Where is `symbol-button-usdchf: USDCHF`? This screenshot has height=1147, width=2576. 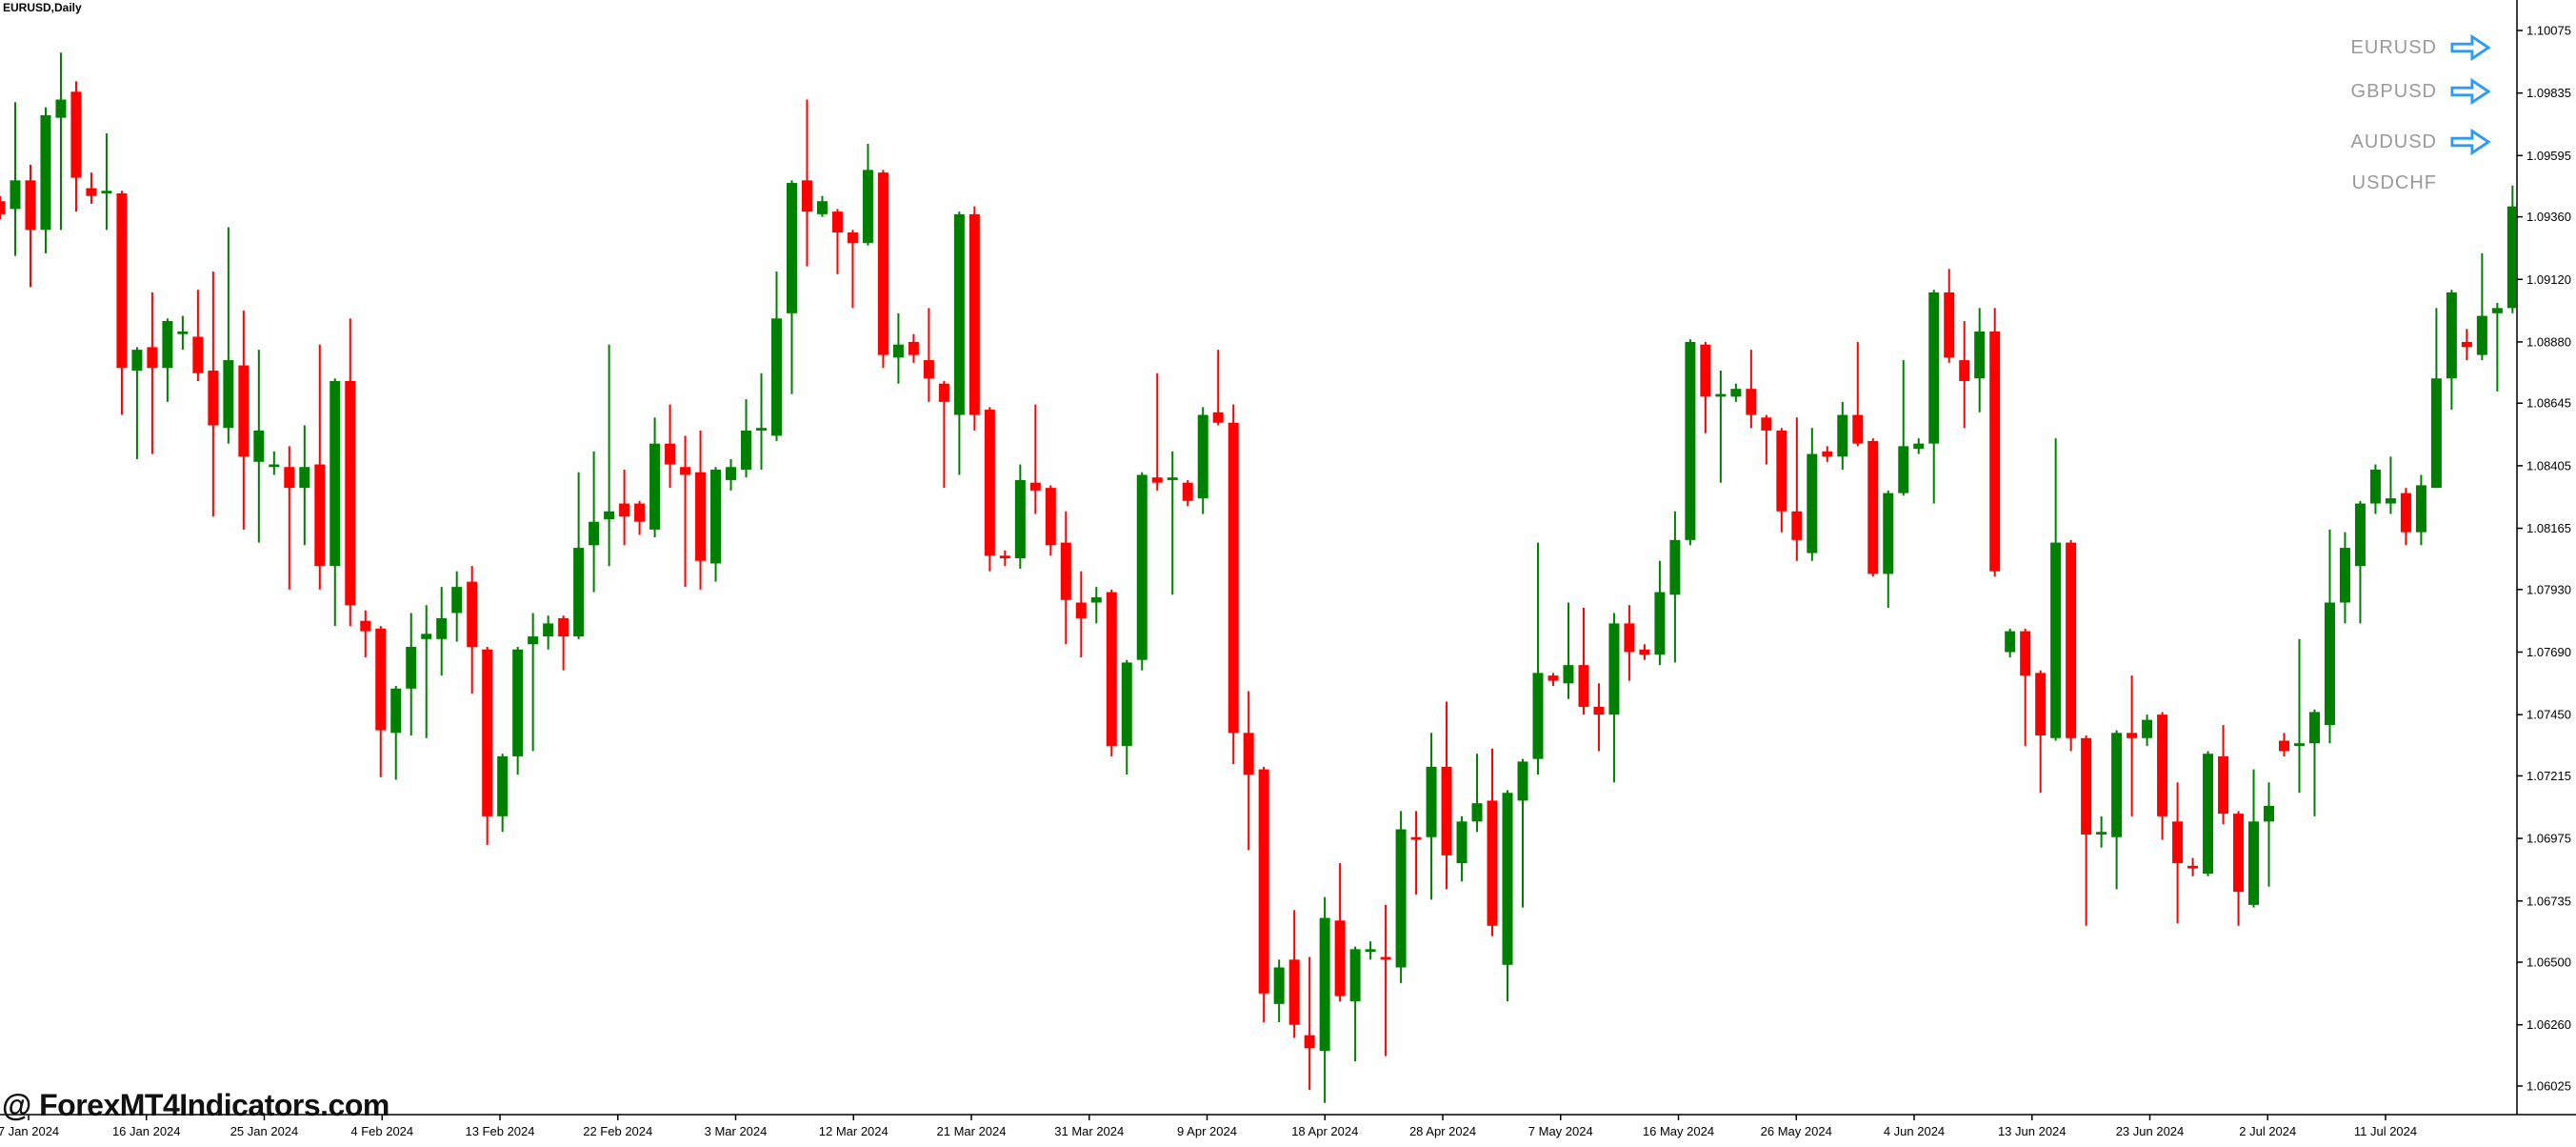
symbol-button-usdchf: USDCHF is located at coordinates (2421, 183).